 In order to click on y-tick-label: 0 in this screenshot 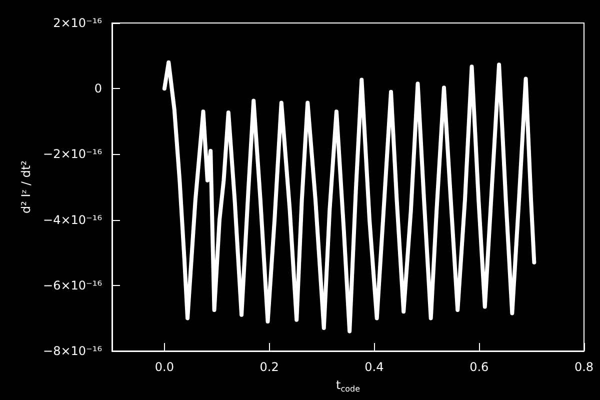, I will do `click(98, 89)`.